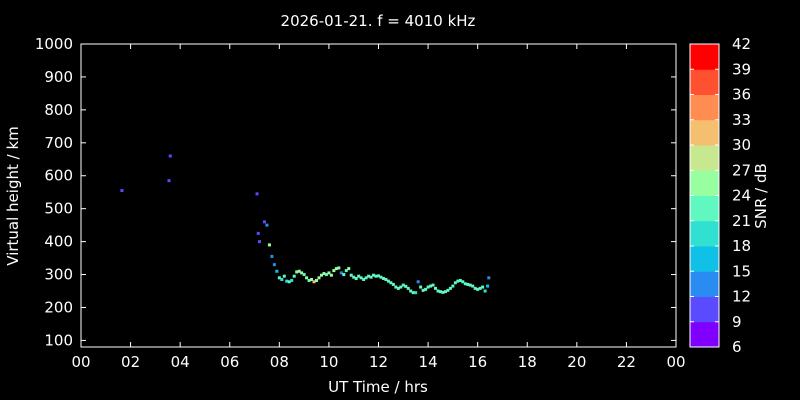 This screenshot has width=800, height=400. I want to click on colorbar-tick-label: 39, so click(741, 69).